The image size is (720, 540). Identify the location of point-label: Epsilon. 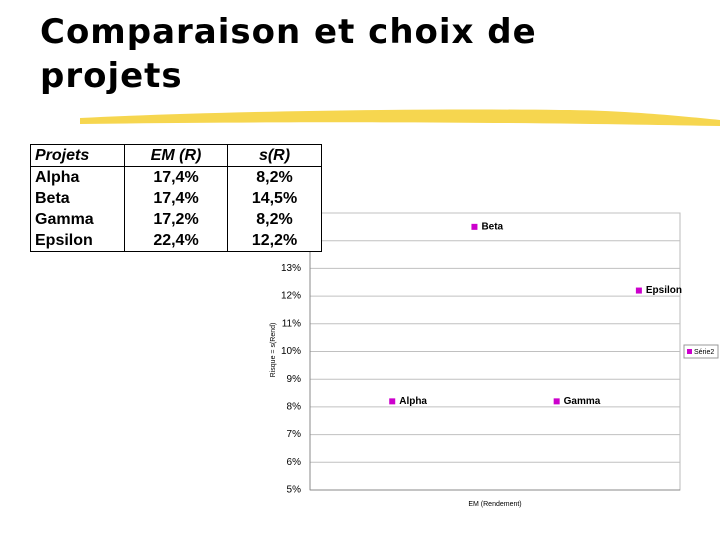
(664, 290).